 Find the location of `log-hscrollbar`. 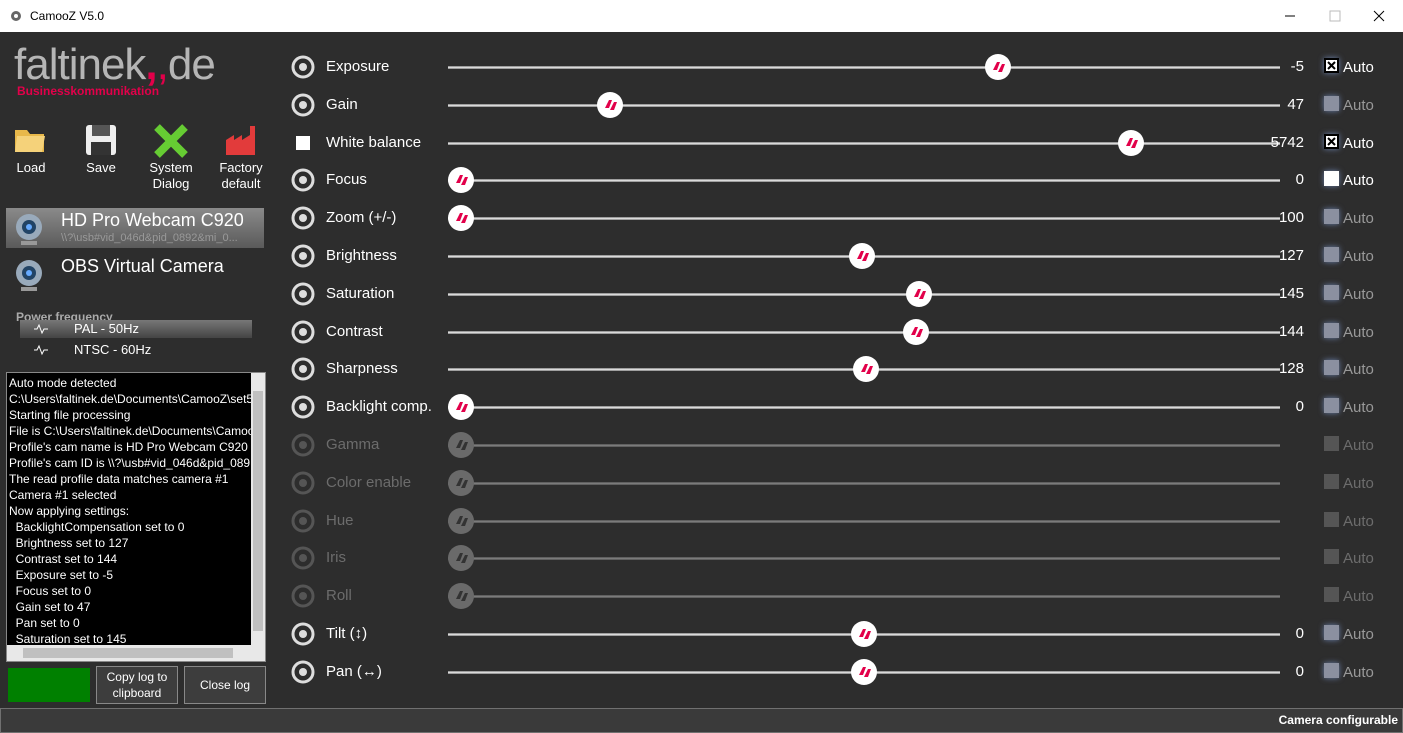

log-hscrollbar is located at coordinates (129, 653).